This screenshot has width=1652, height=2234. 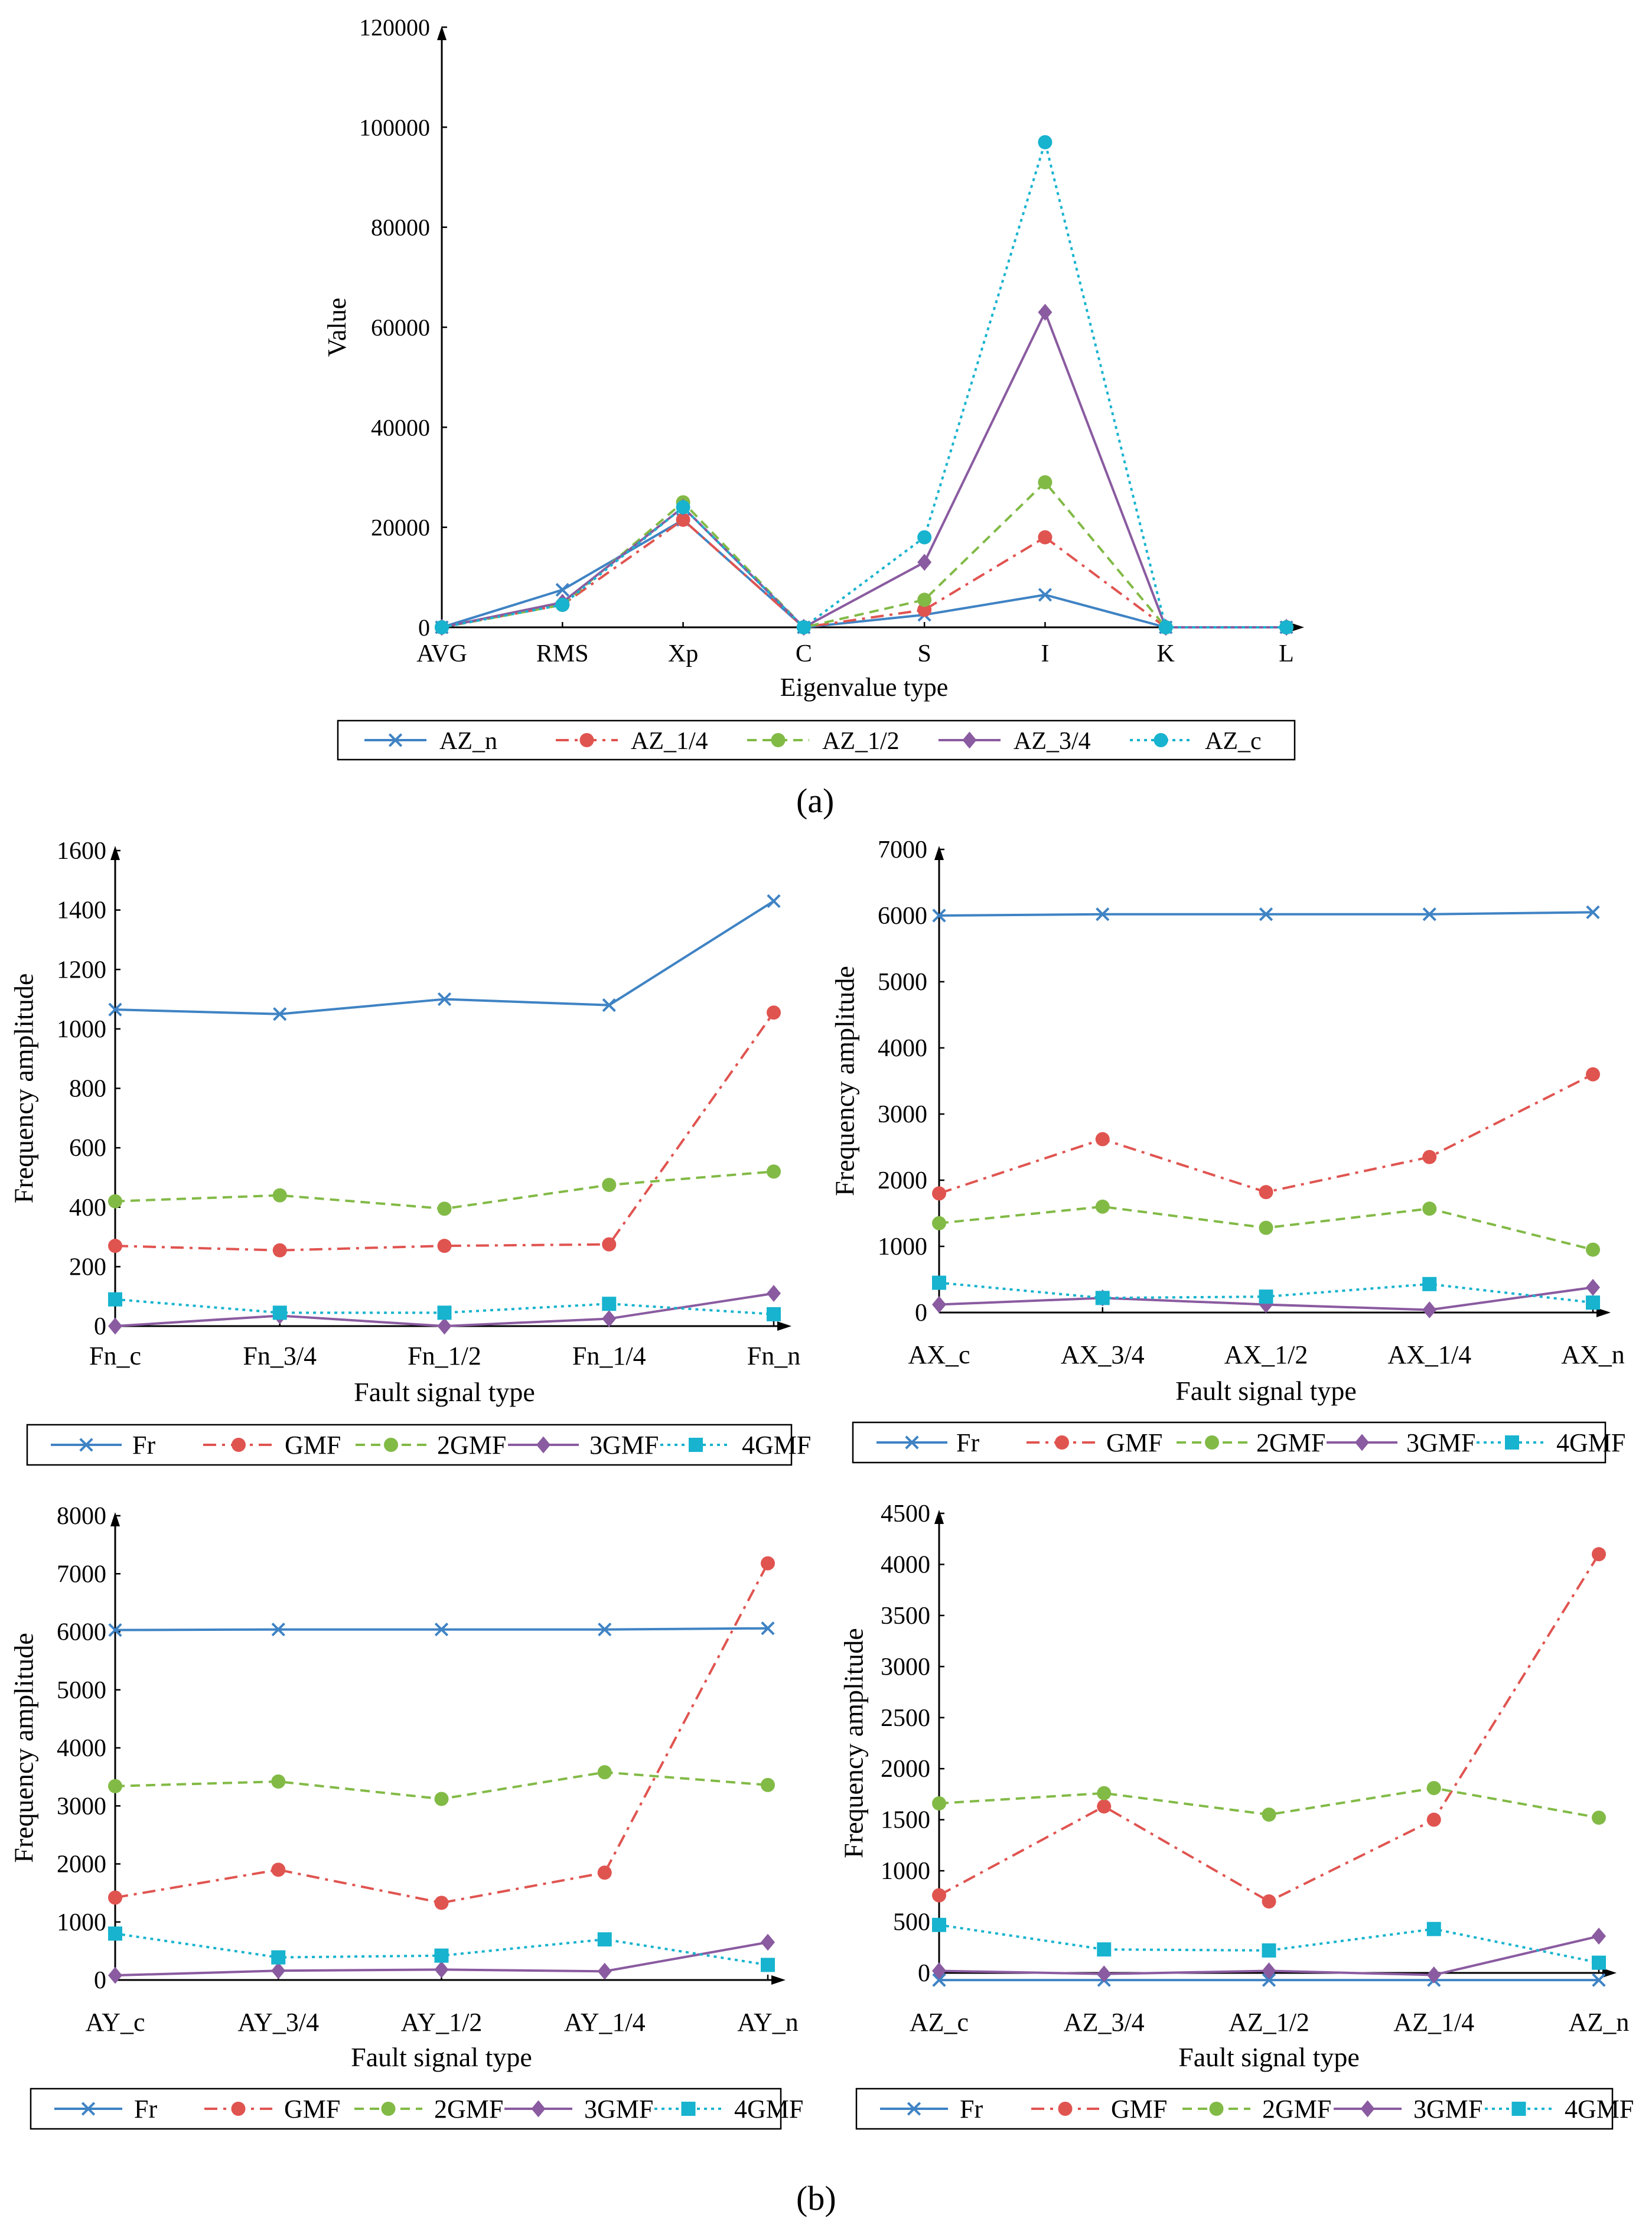 I want to click on y-axis-title: Frequency amplitude, so click(x=24, y=1088).